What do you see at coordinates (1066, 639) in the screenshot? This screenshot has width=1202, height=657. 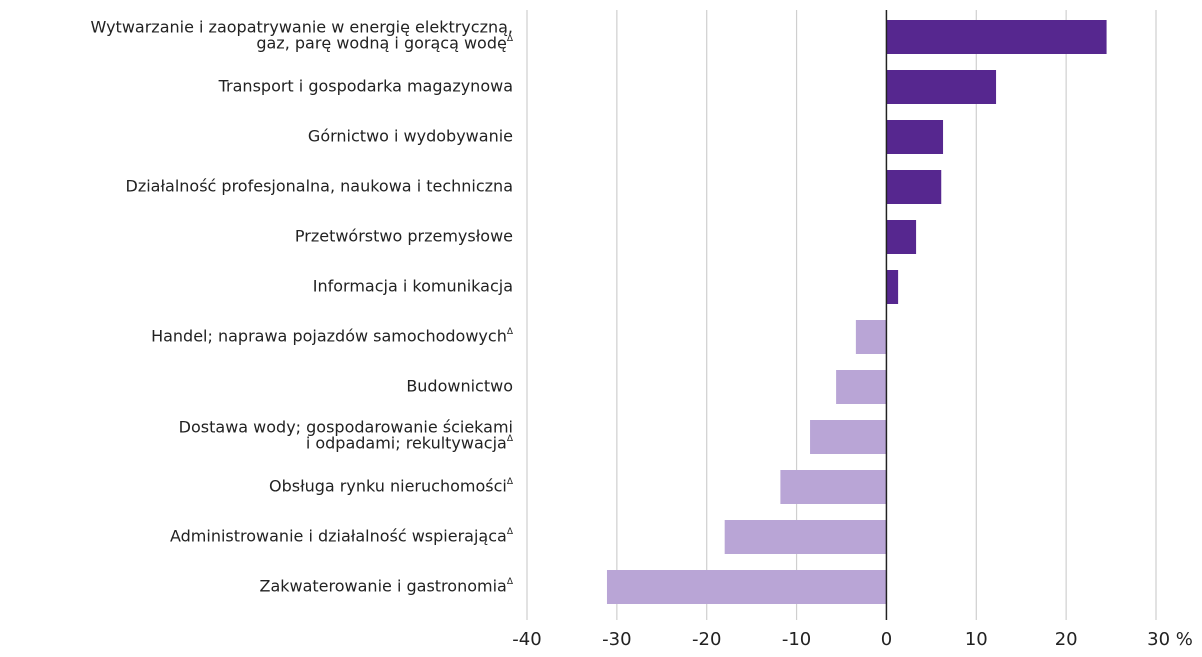 I see `x-tick-label: 20` at bounding box center [1066, 639].